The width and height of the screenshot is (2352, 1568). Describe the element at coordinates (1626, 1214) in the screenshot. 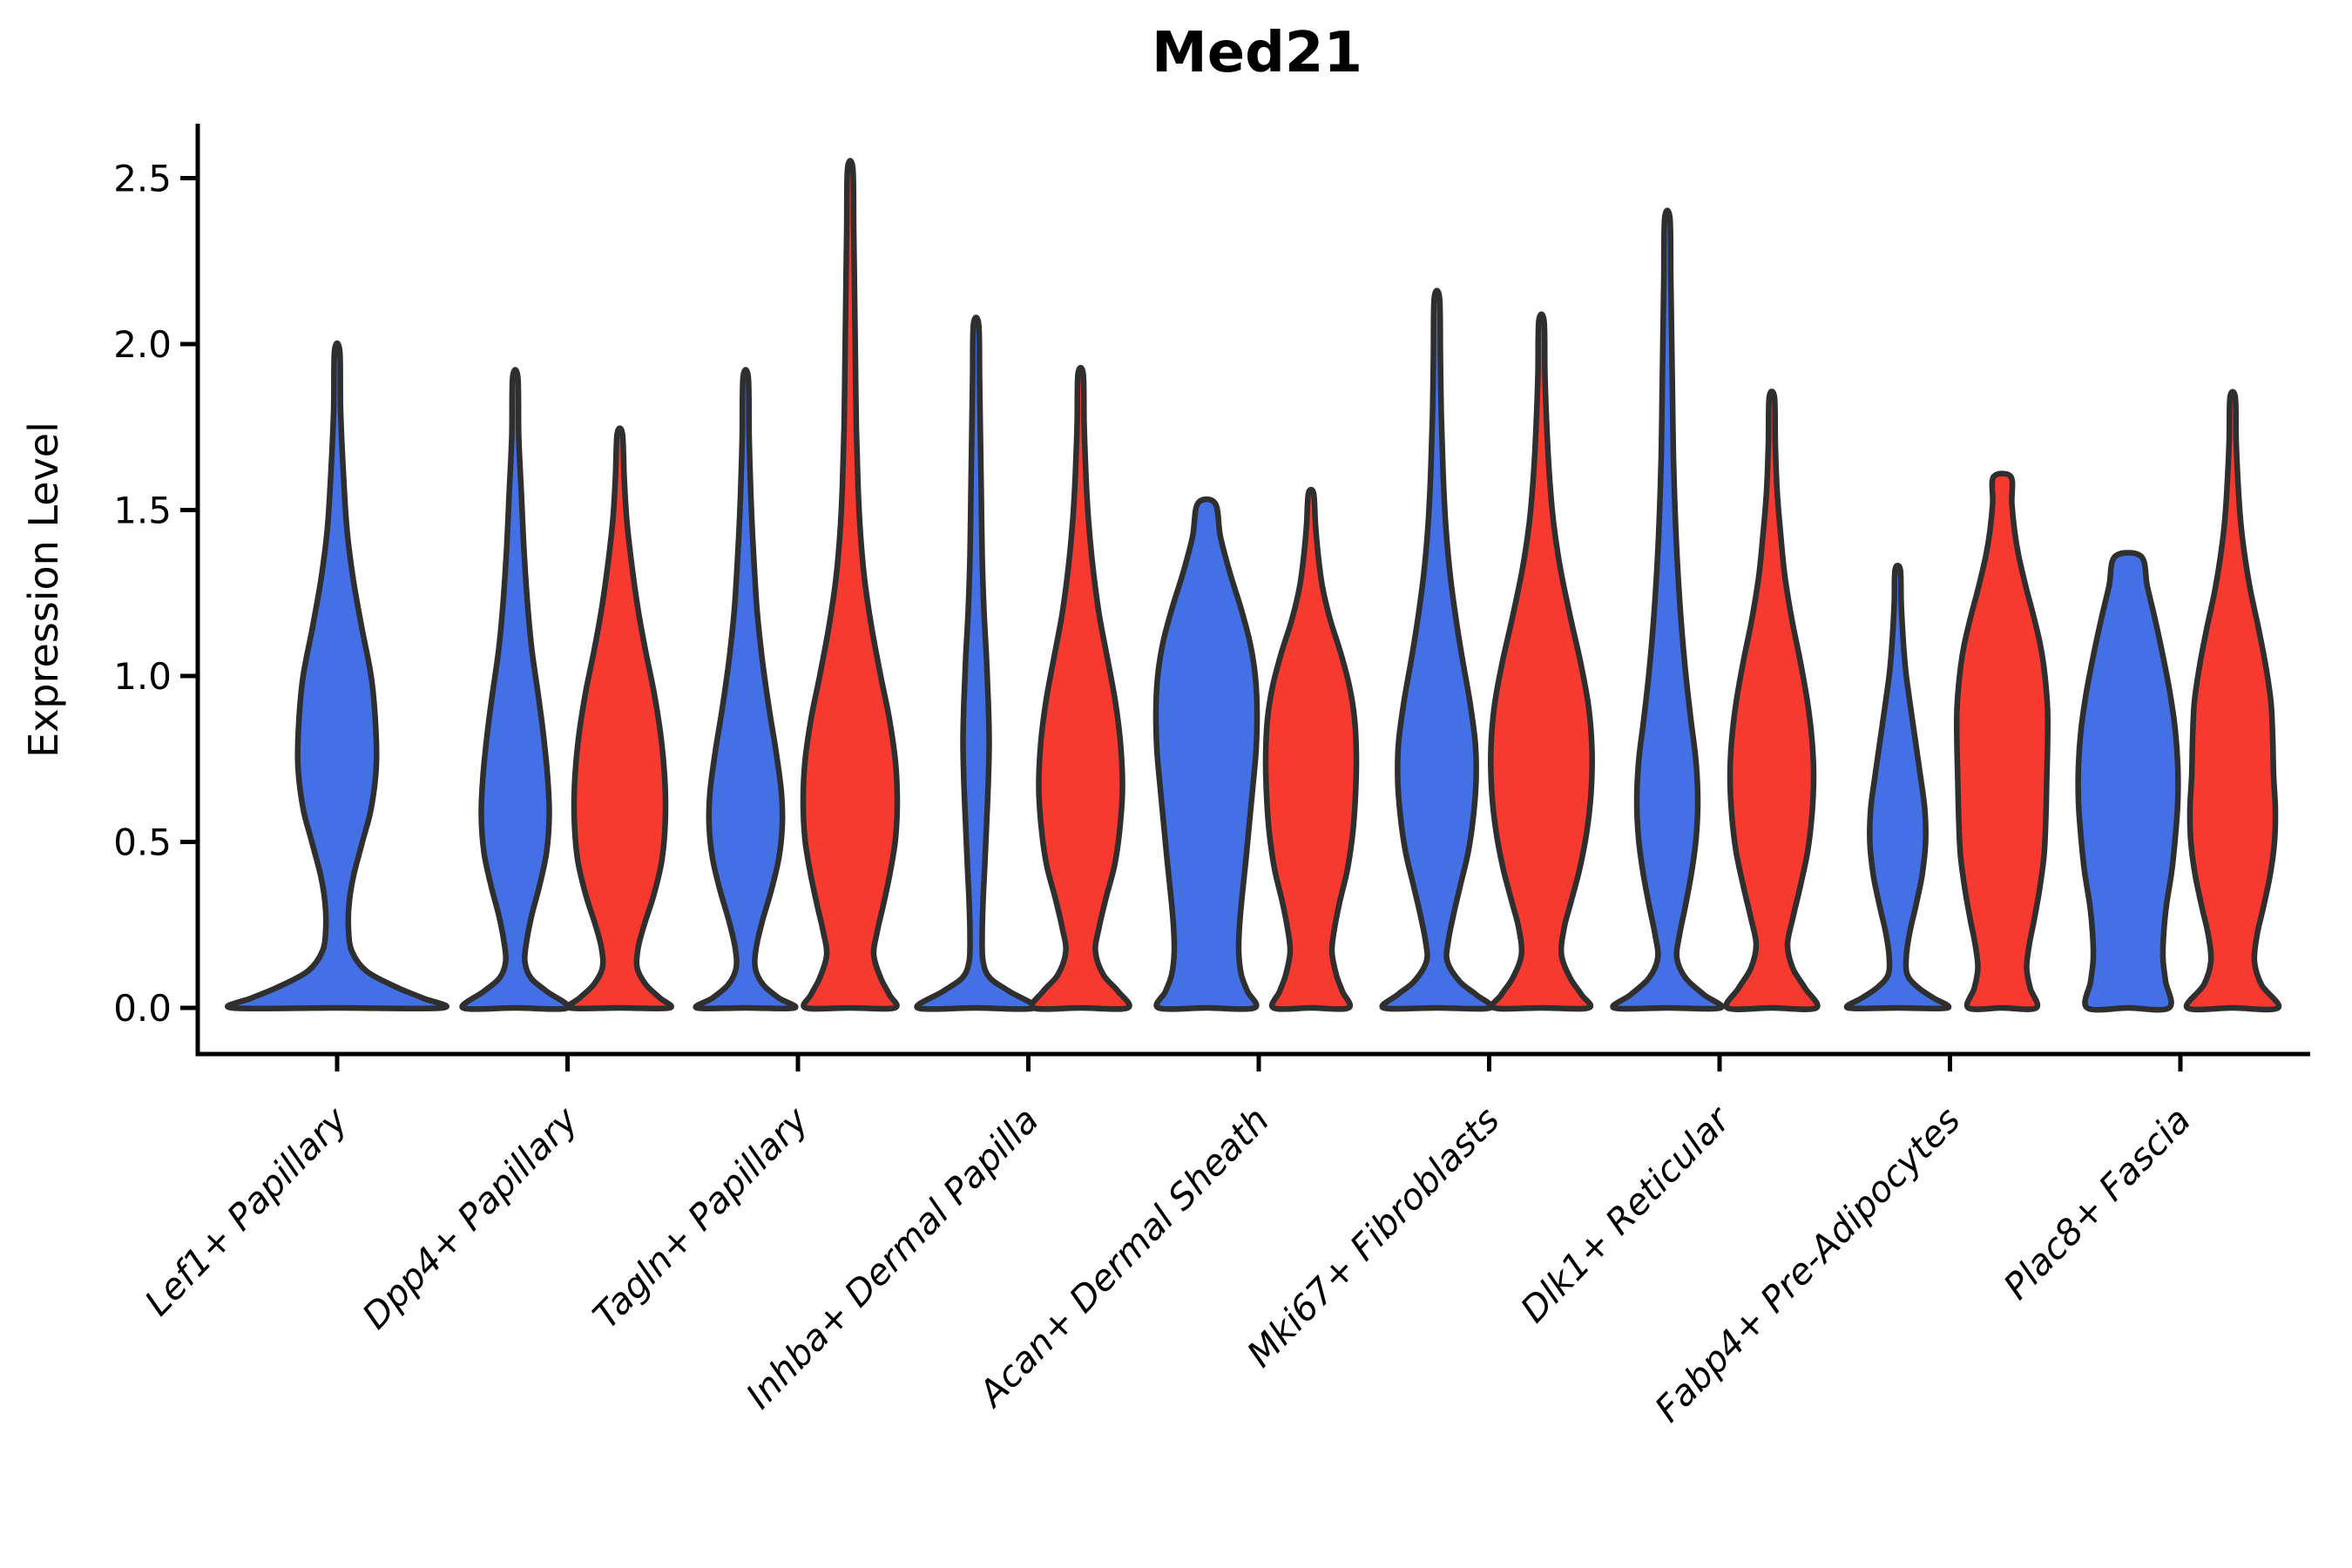

I see `x-tick-label: Dlk1+ Reticular` at that location.